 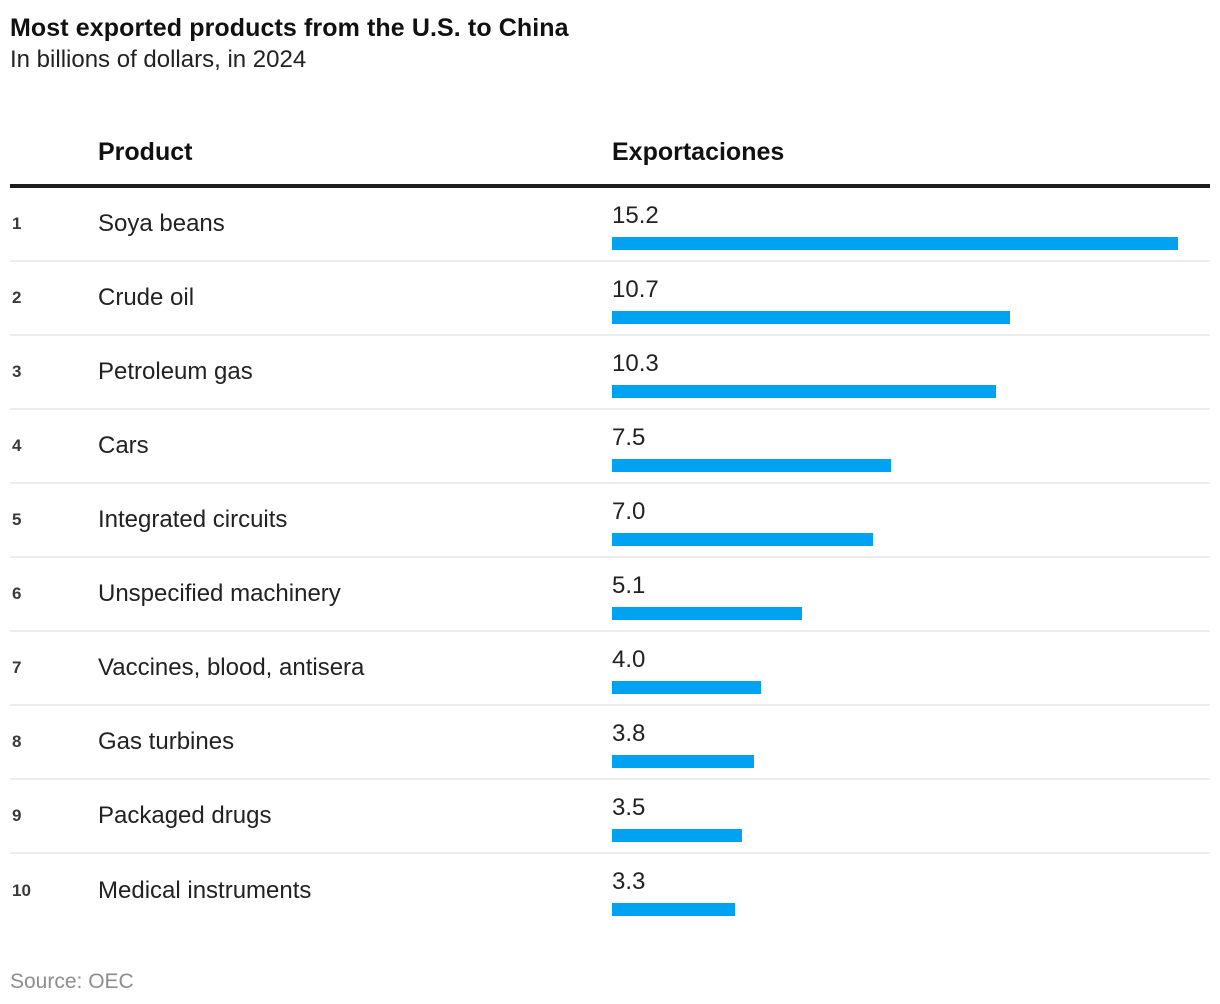 I want to click on value-cell: 4.0, so click(x=911, y=668).